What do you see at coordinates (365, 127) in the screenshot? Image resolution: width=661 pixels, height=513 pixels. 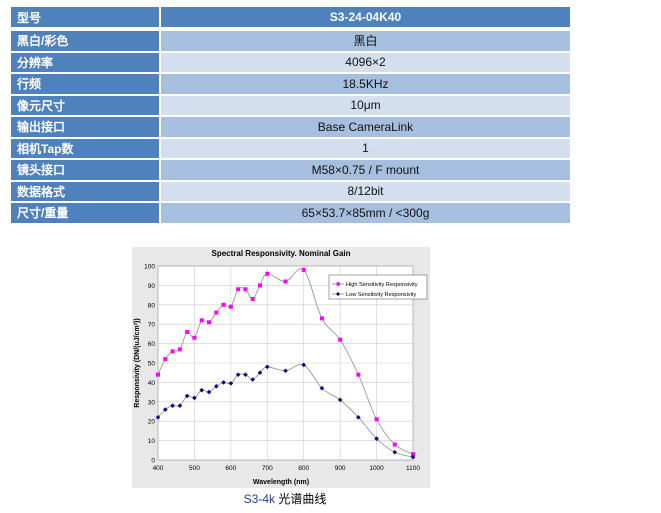 I see `spec-value: Base CameraLink` at bounding box center [365, 127].